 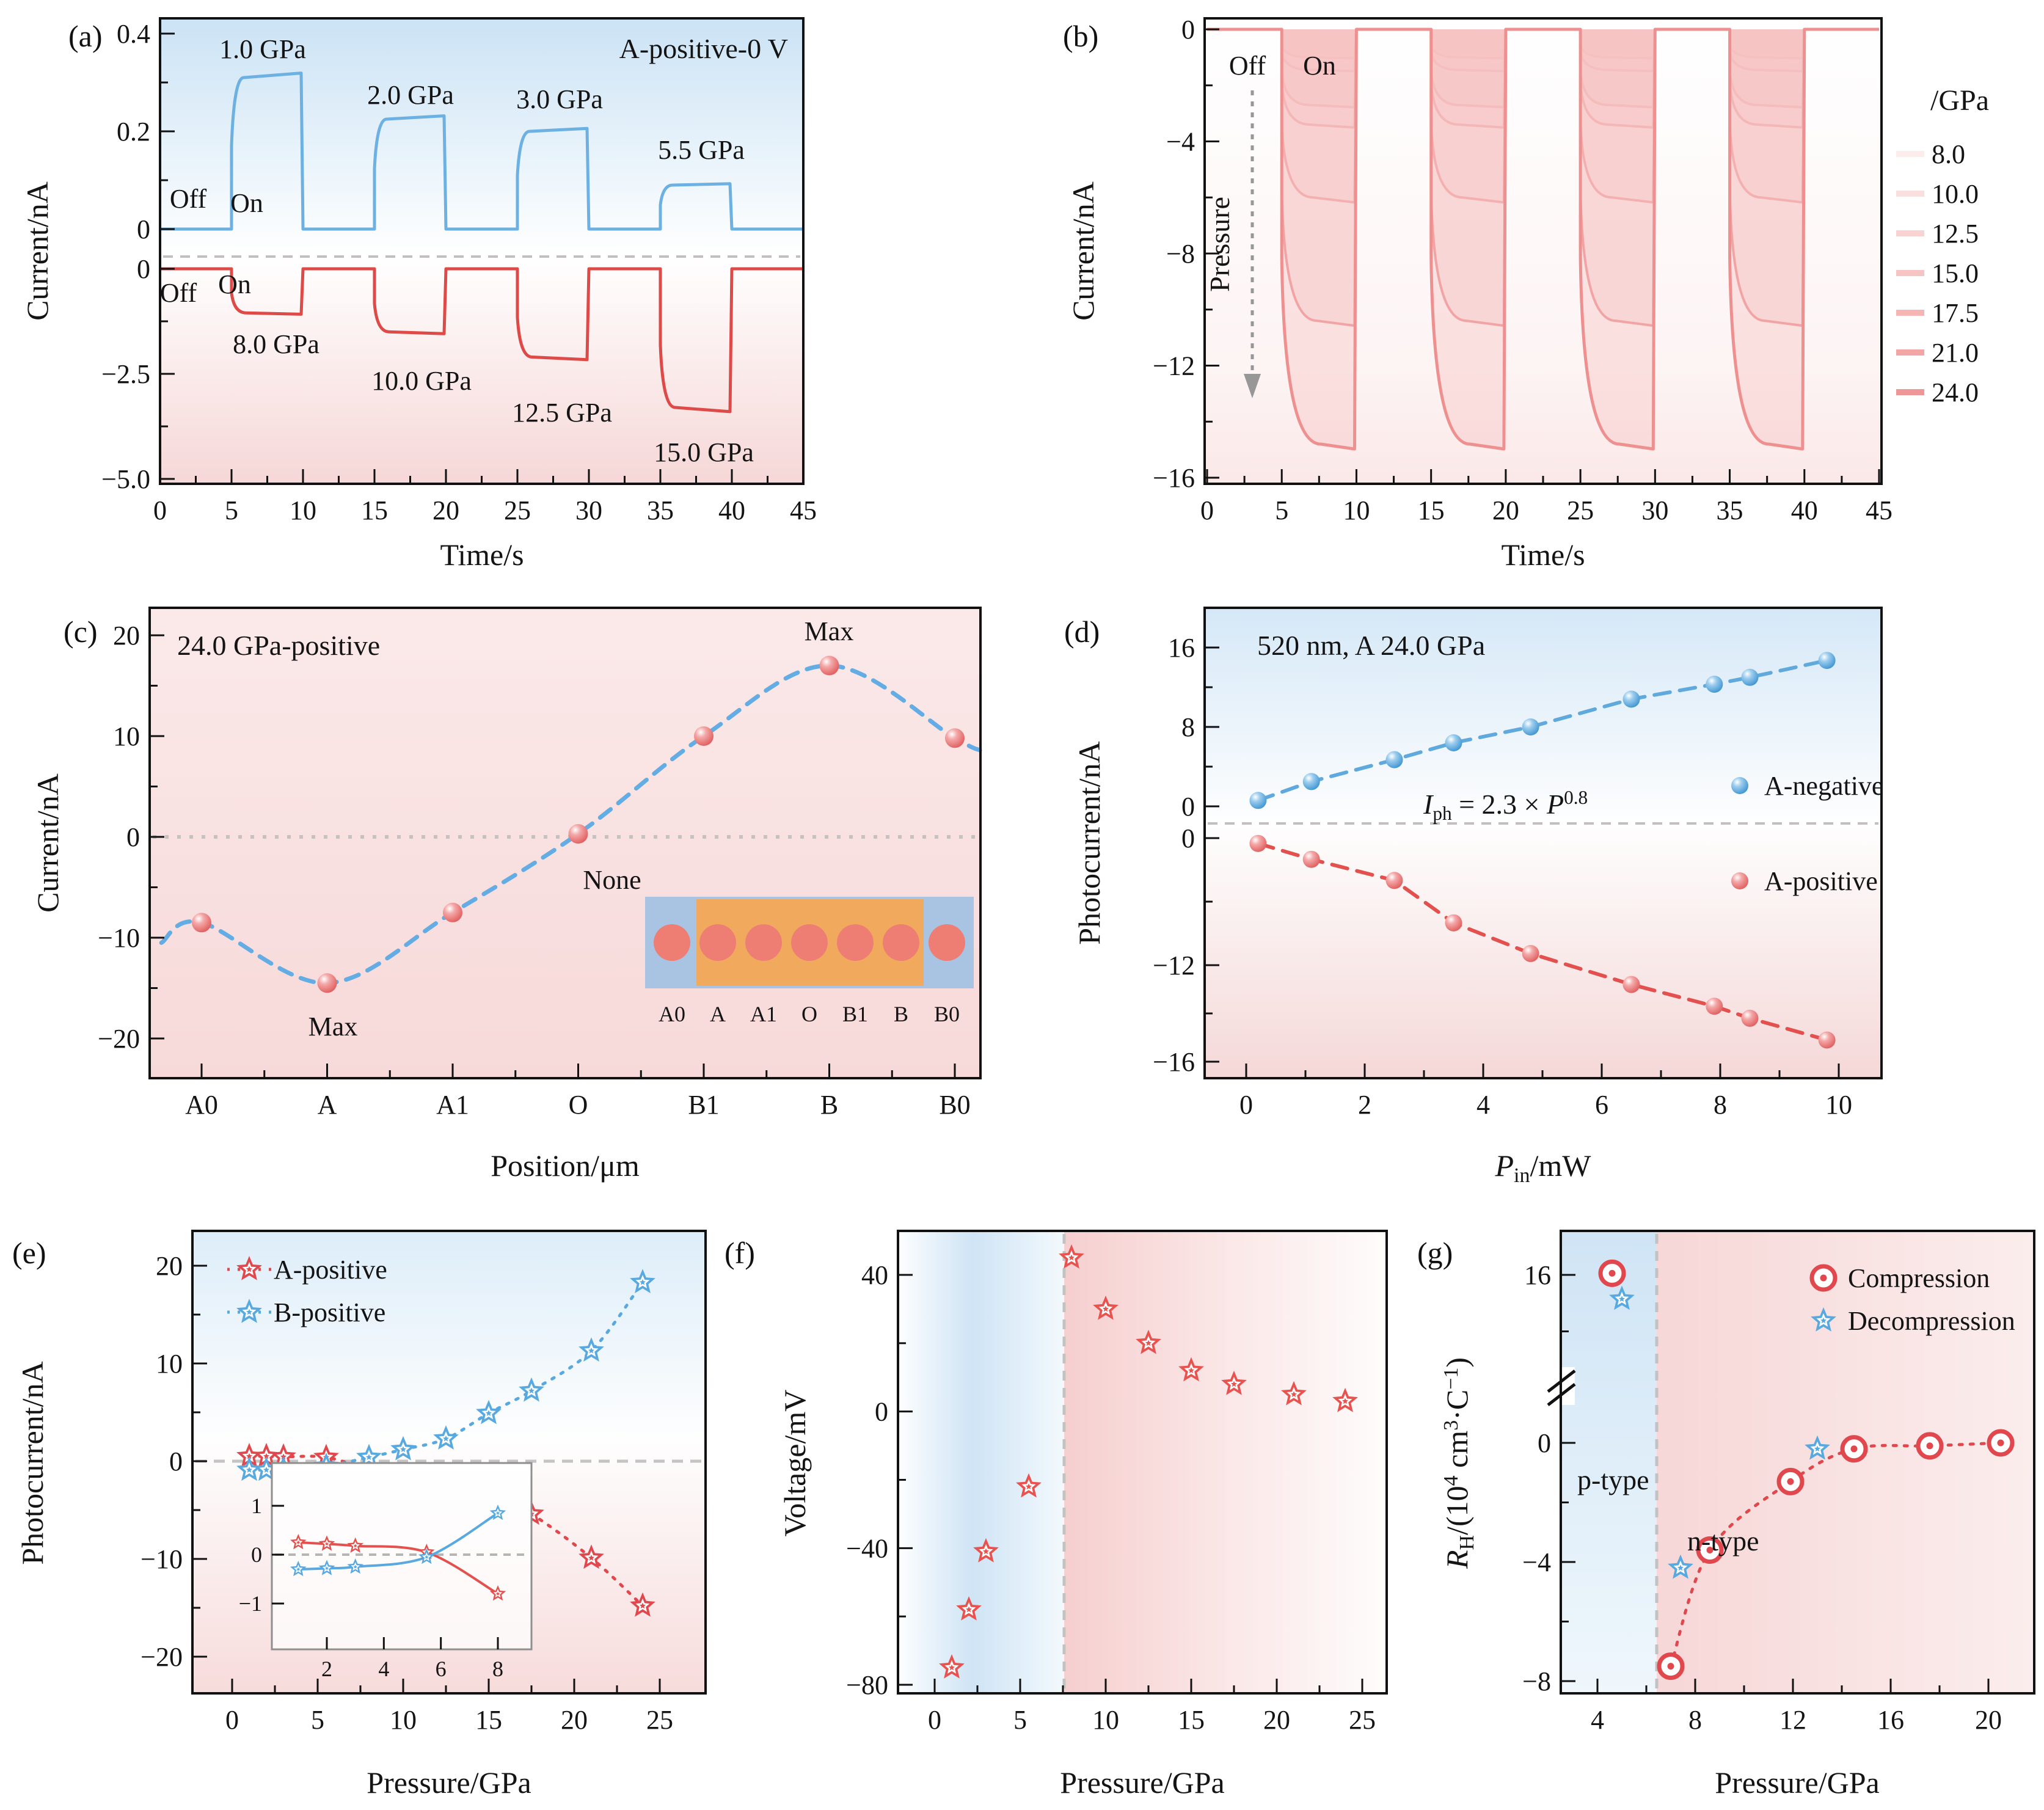 I want to click on svg-text: Max, so click(x=830, y=631).